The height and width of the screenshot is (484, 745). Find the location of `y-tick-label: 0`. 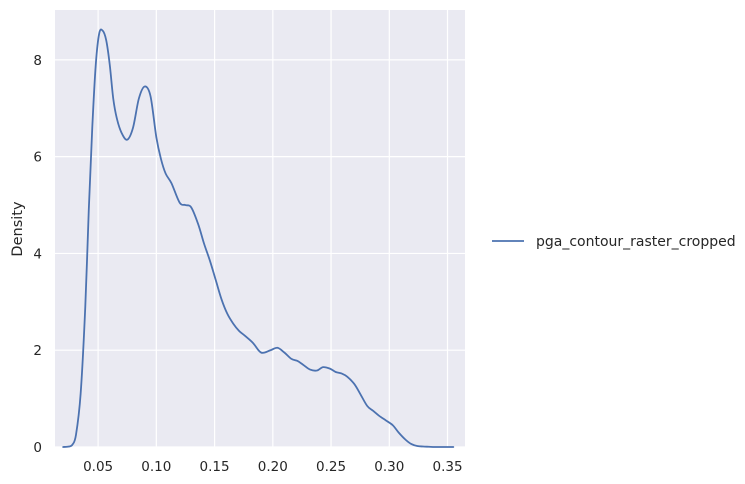

y-tick-label: 0 is located at coordinates (37, 448).